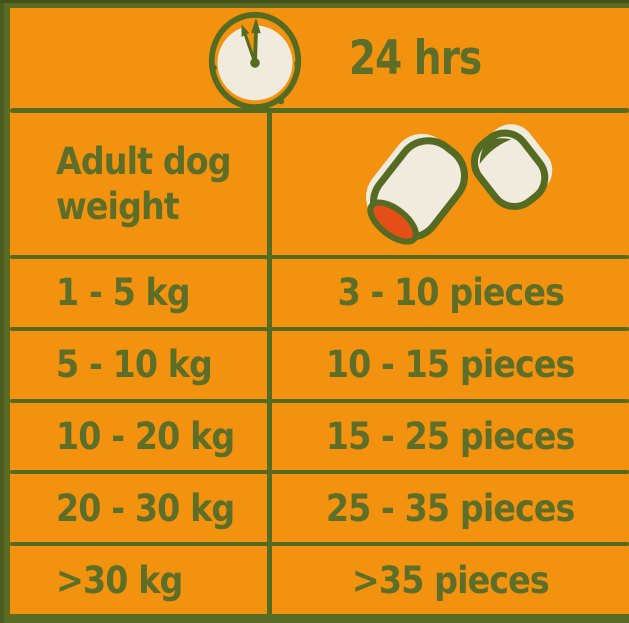 The image size is (629, 623). I want to click on pieces-cell: 25 - 35 pieces, so click(448, 508).